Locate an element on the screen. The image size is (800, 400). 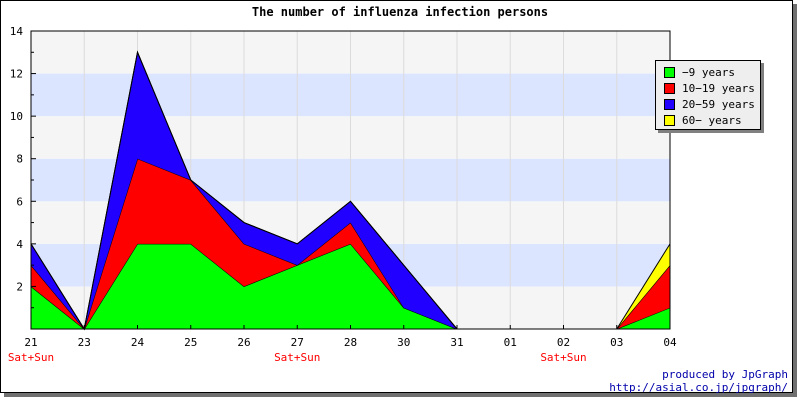
legend-label-3: 60− years is located at coordinates (712, 120).